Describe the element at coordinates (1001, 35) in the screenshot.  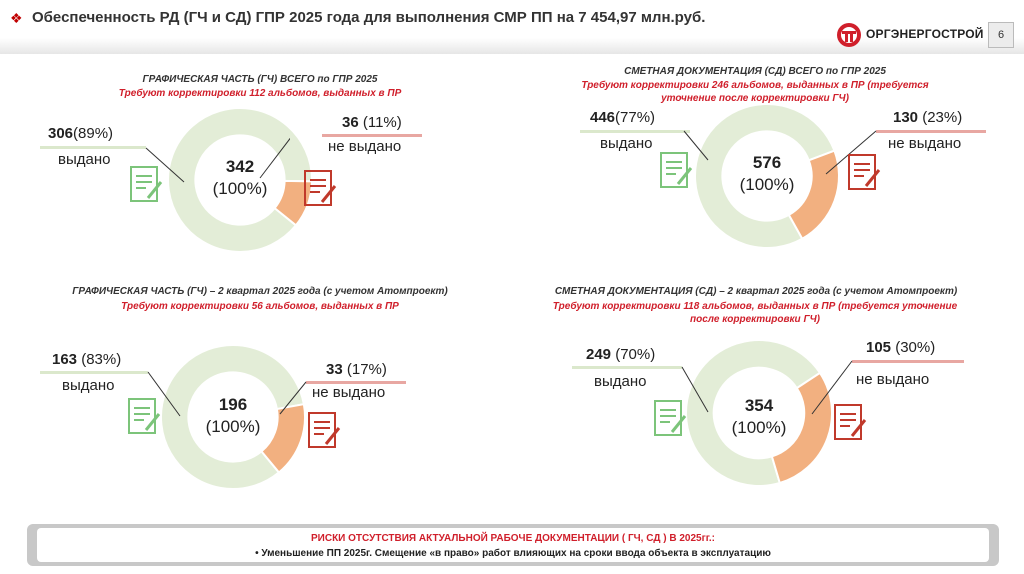
I see `page-number: 6` at that location.